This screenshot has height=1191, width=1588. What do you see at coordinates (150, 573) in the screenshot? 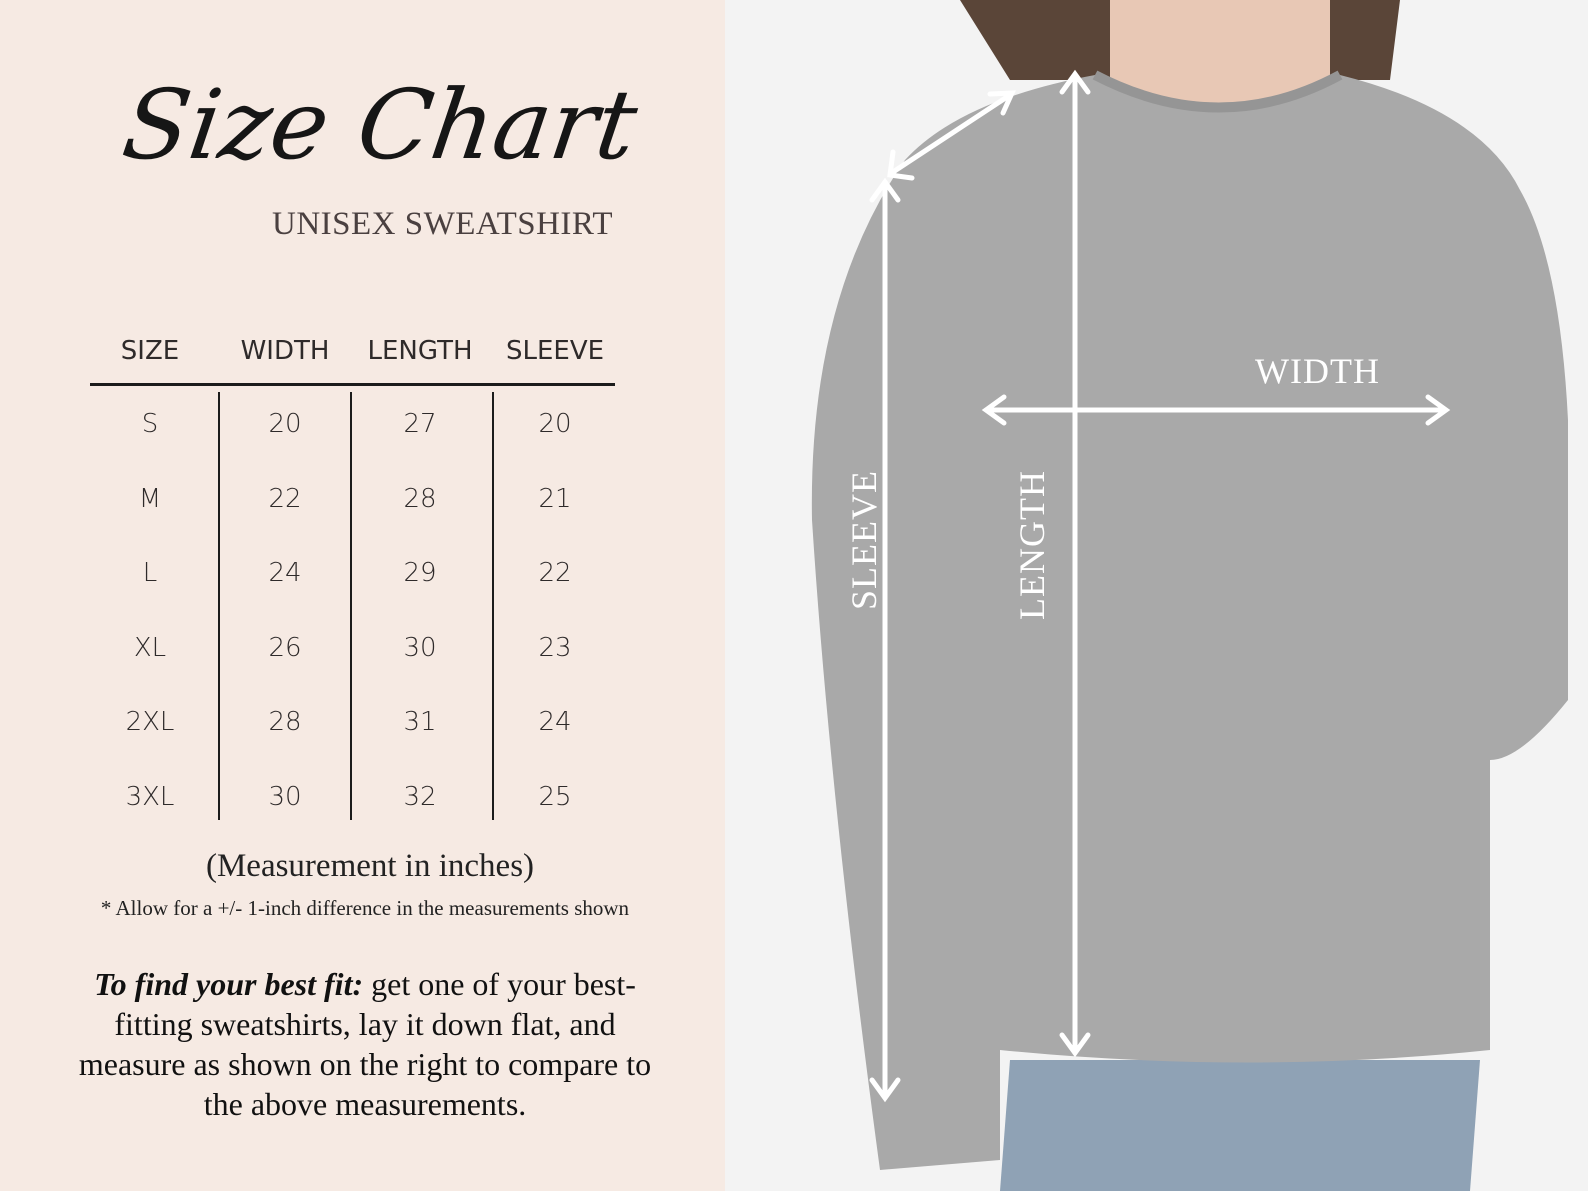
I see `table-cell-size: L` at bounding box center [150, 573].